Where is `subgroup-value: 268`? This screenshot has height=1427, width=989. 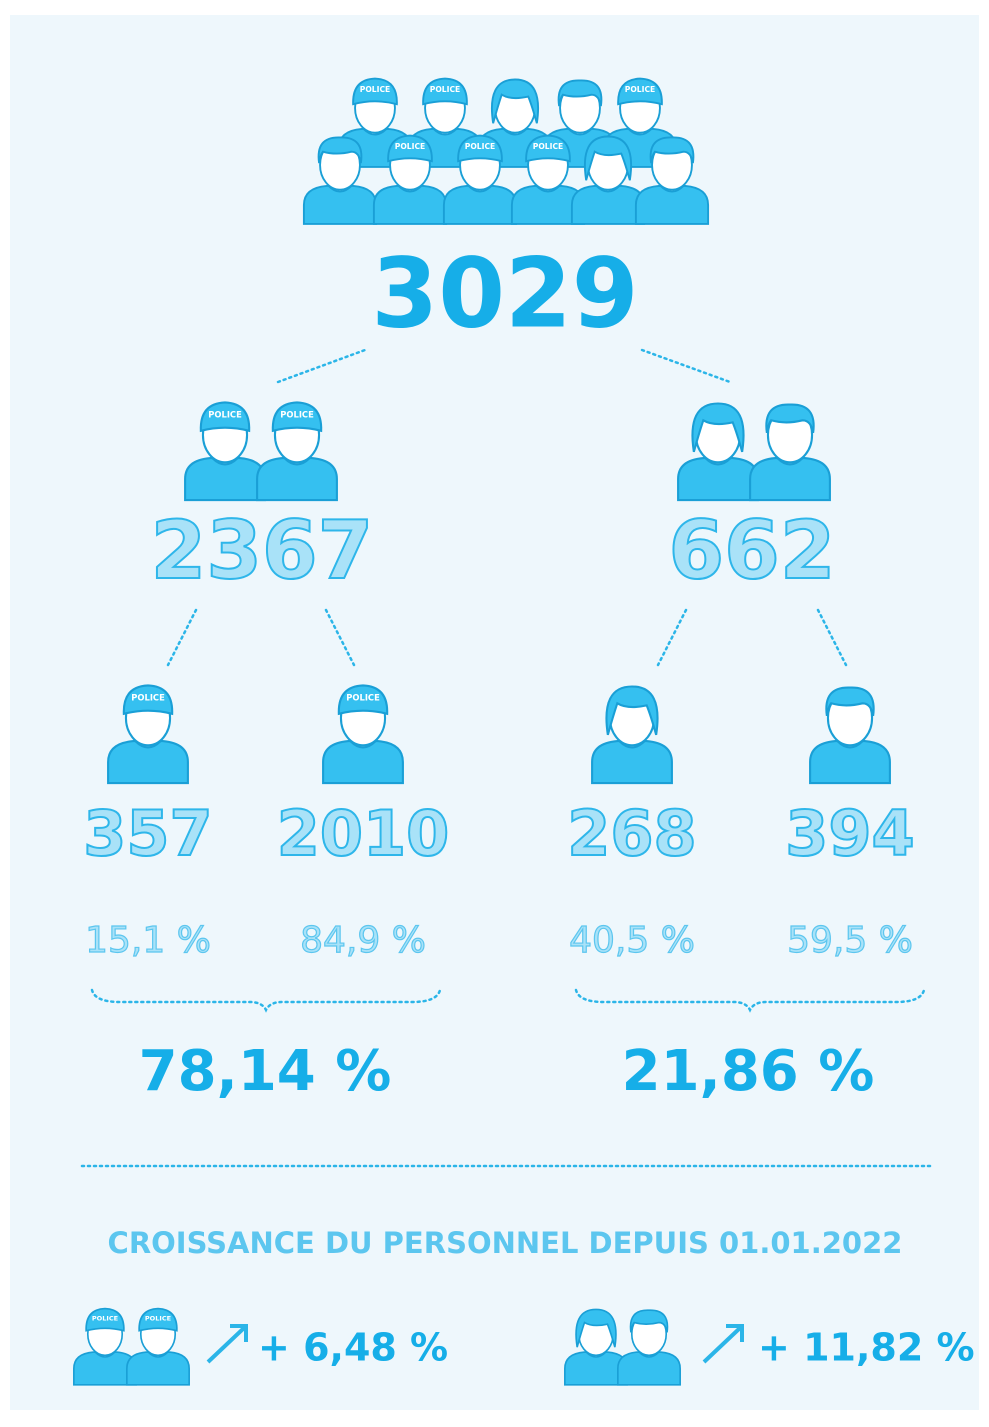
subgroup-value: 268 is located at coordinates (631, 833).